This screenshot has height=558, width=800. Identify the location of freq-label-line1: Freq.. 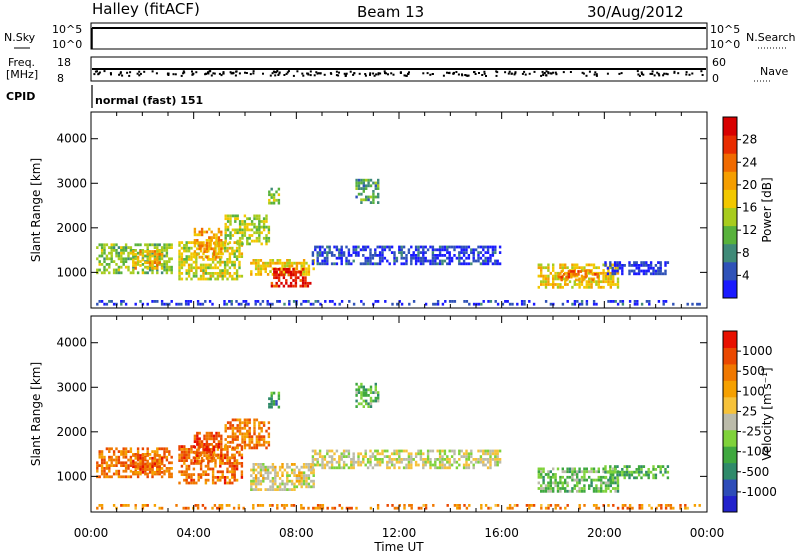
(21, 62).